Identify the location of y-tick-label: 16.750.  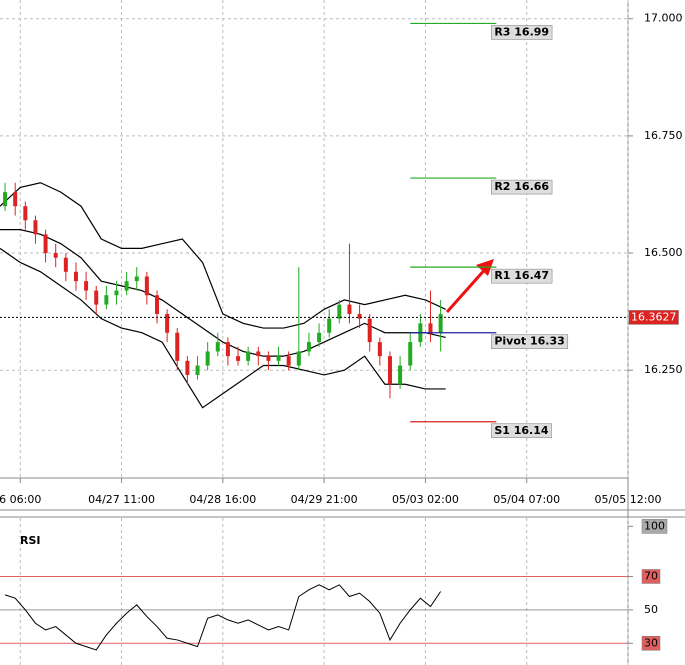
(663, 135).